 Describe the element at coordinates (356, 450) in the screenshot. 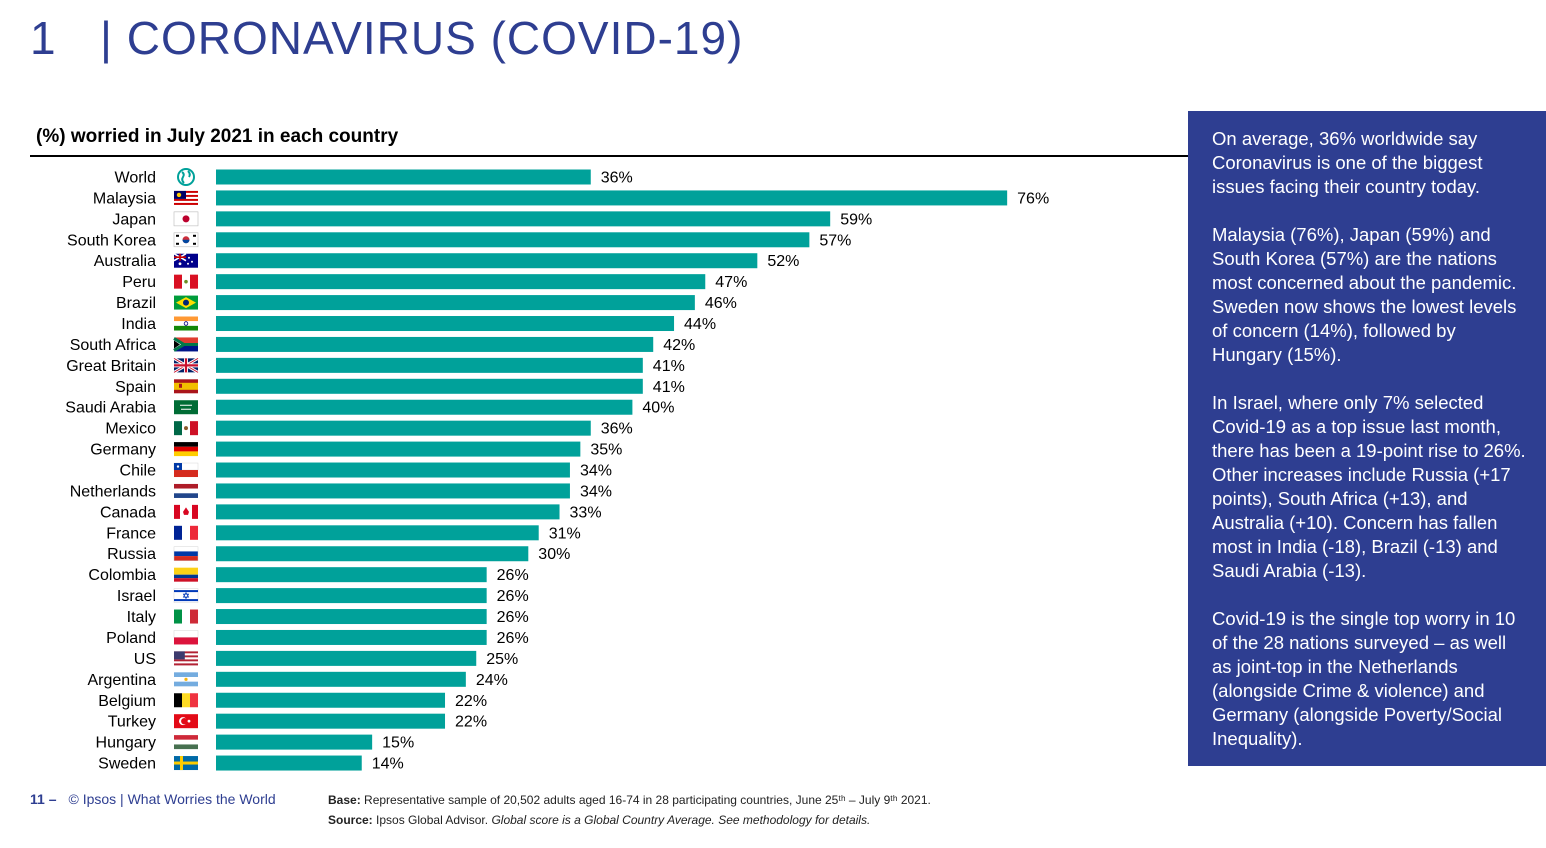

I see `chart-row: Germany 35%` at that location.